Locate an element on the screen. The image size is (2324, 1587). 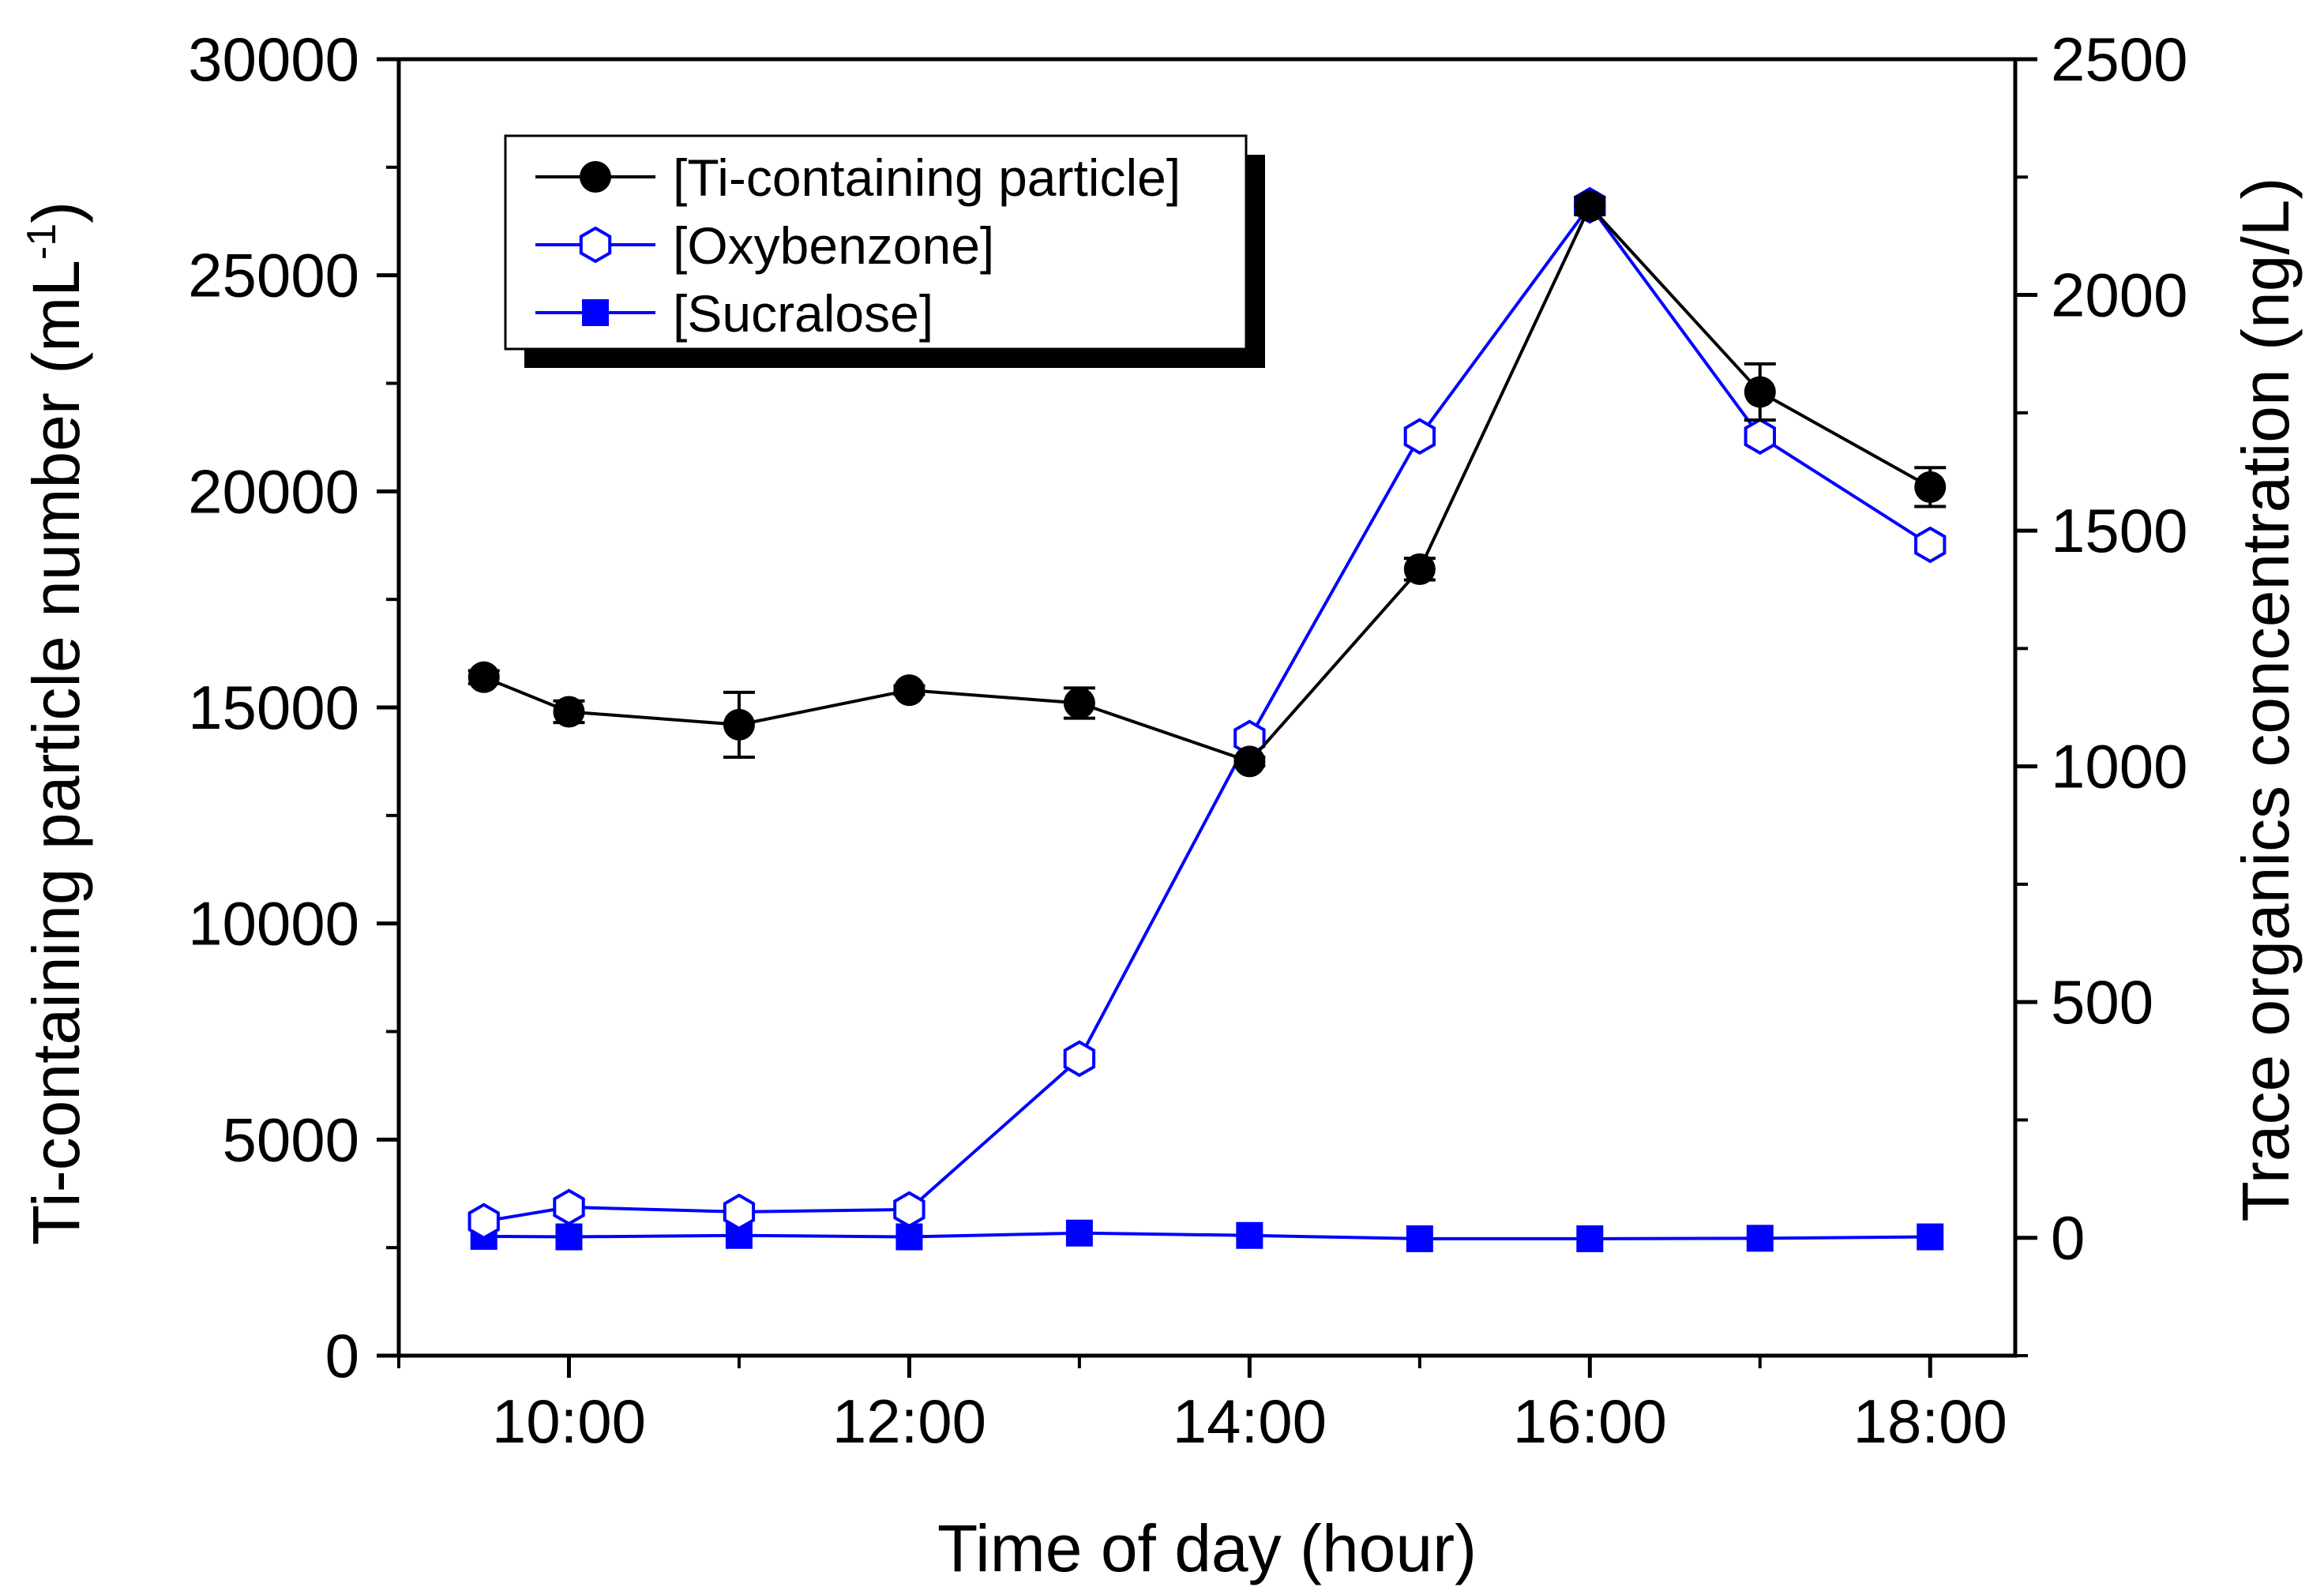
y-left-tick-label: 20000 is located at coordinates (273, 491).